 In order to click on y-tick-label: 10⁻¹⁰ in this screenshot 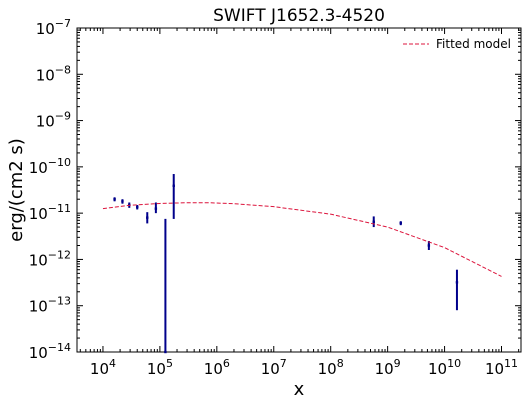, I will do `click(50, 166)`.